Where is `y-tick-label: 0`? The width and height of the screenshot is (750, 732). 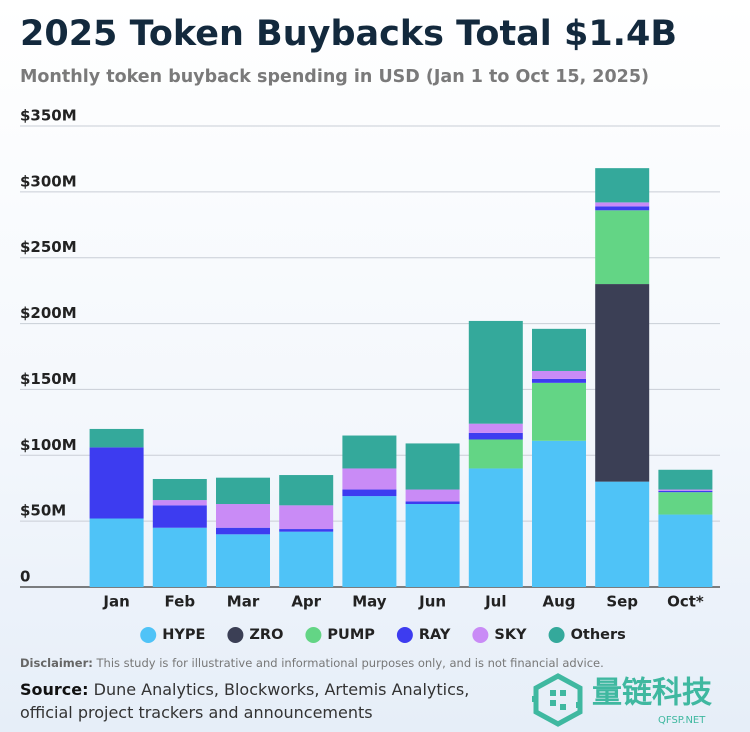
y-tick-label: 0 is located at coordinates (25, 577).